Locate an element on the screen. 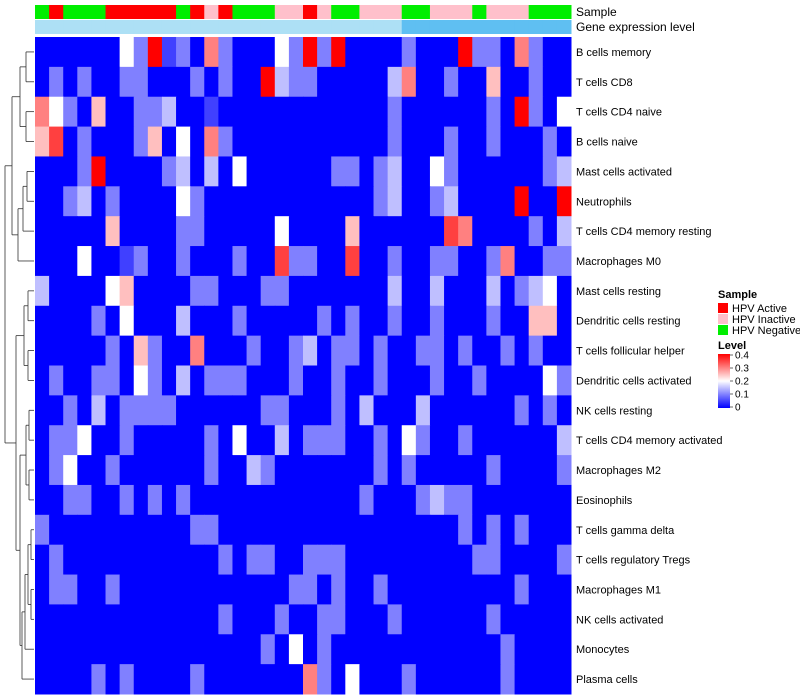  row-label: T cells regulatory Tregs is located at coordinates (633, 561).